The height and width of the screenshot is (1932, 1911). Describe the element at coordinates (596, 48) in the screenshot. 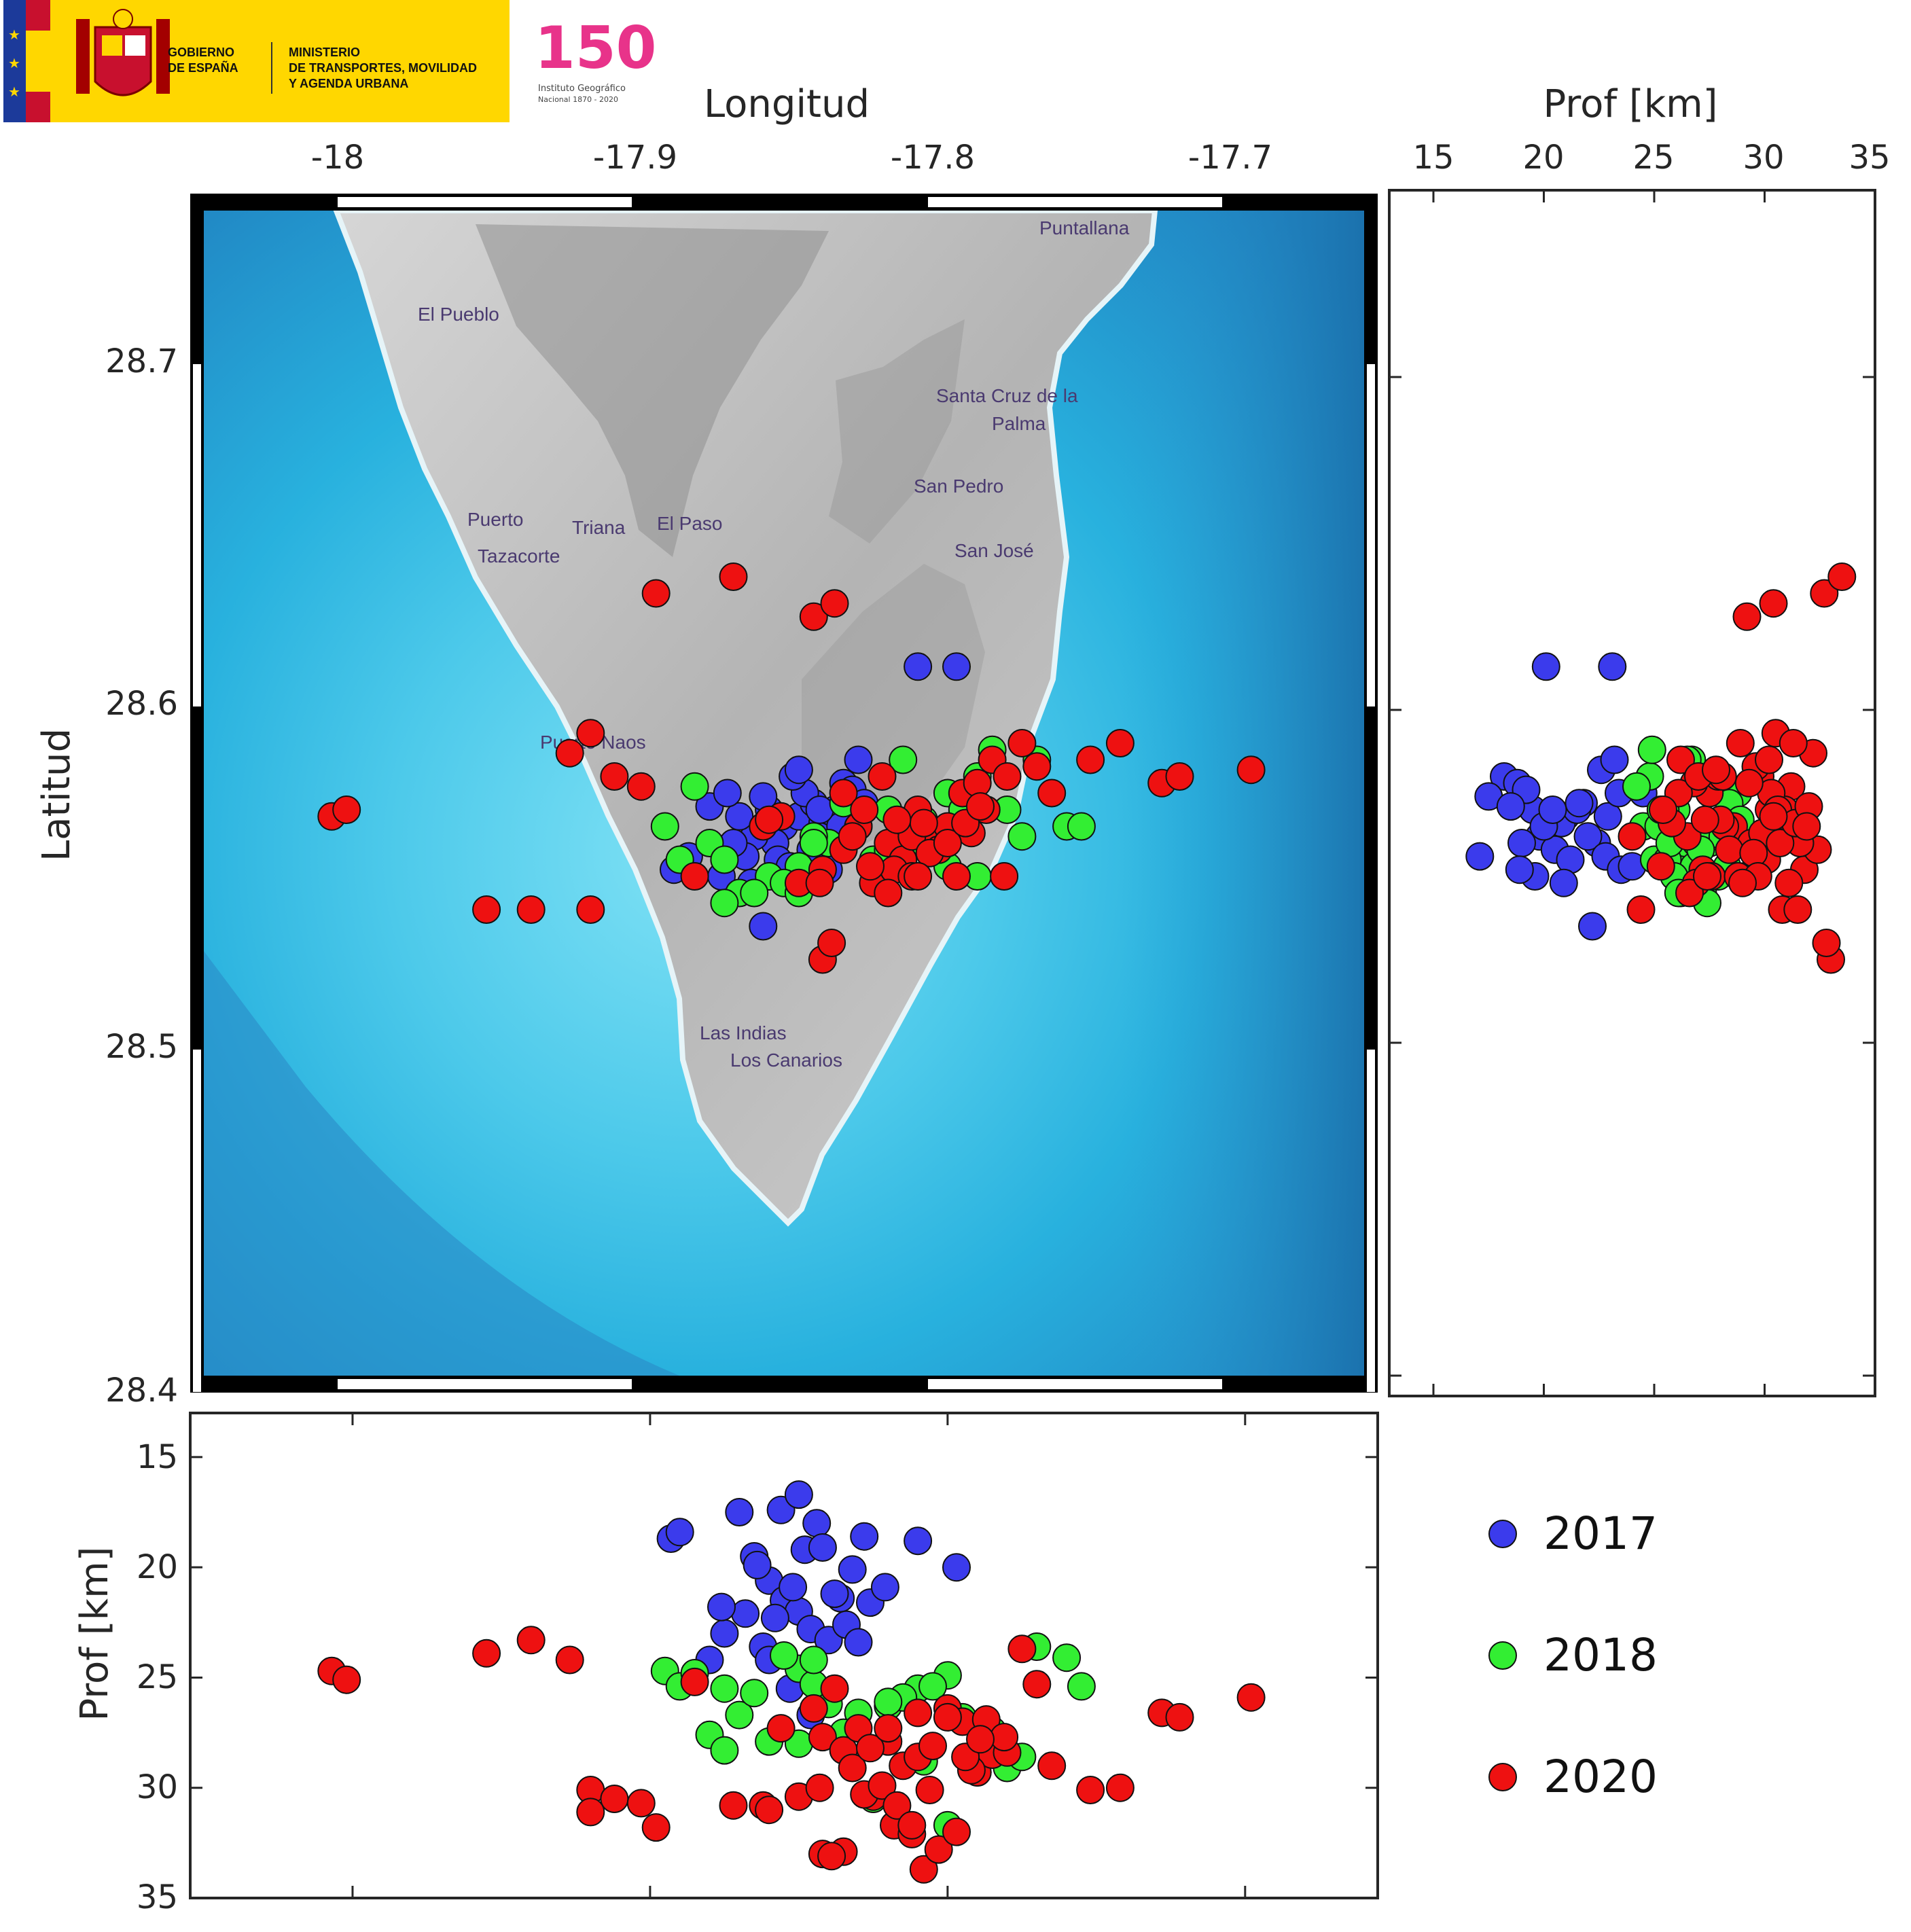

I see `anniv-number: 150` at that location.